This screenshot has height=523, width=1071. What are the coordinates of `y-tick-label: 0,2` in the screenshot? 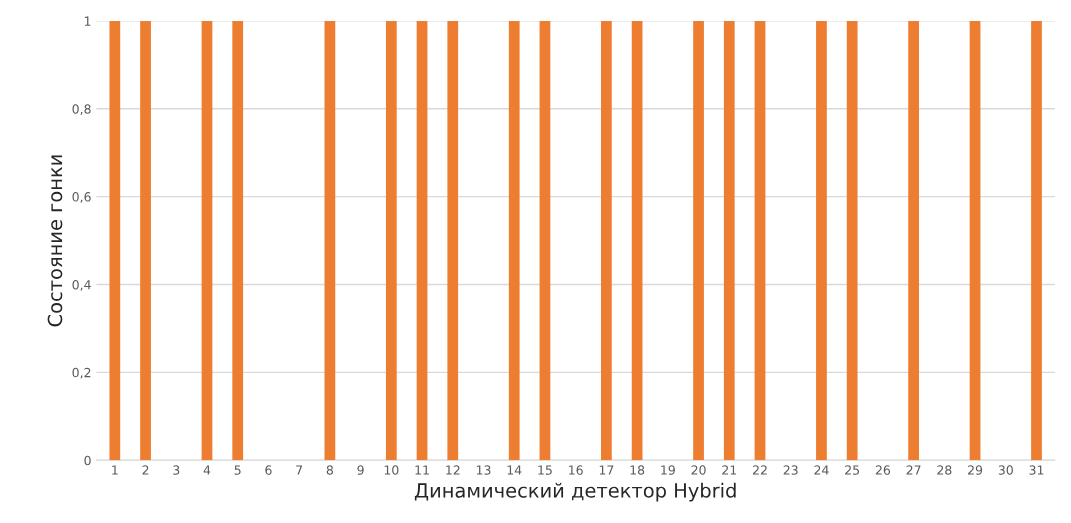 It's located at (81, 373).